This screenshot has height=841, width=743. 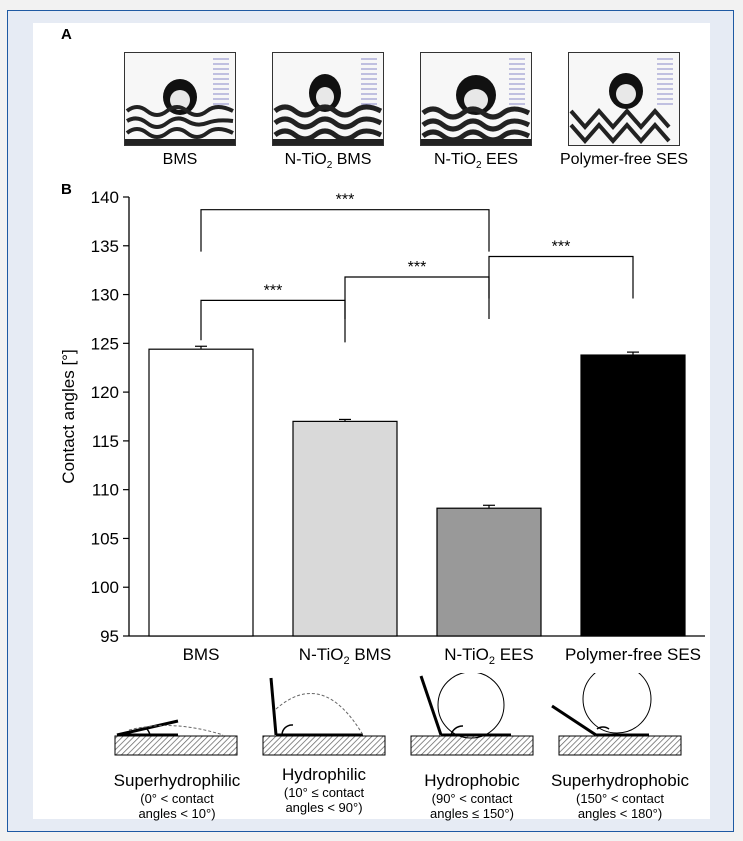 I want to click on y-tick-label: 125, so click(x=105, y=343).